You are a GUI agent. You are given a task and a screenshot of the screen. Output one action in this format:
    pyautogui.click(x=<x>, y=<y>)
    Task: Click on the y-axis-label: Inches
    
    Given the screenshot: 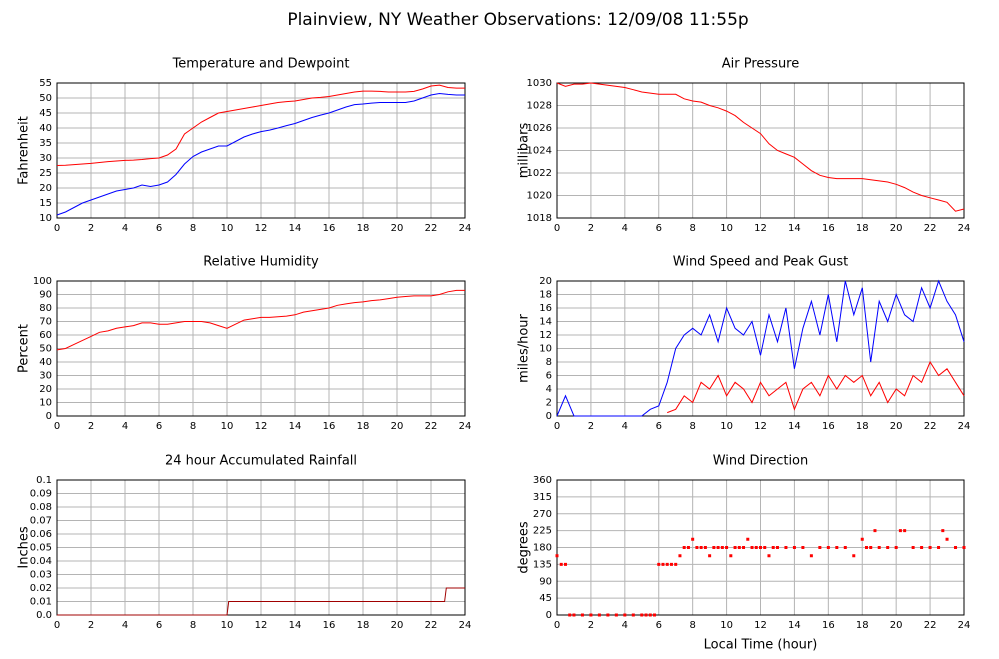 What is the action you would take?
    pyautogui.click(x=24, y=547)
    